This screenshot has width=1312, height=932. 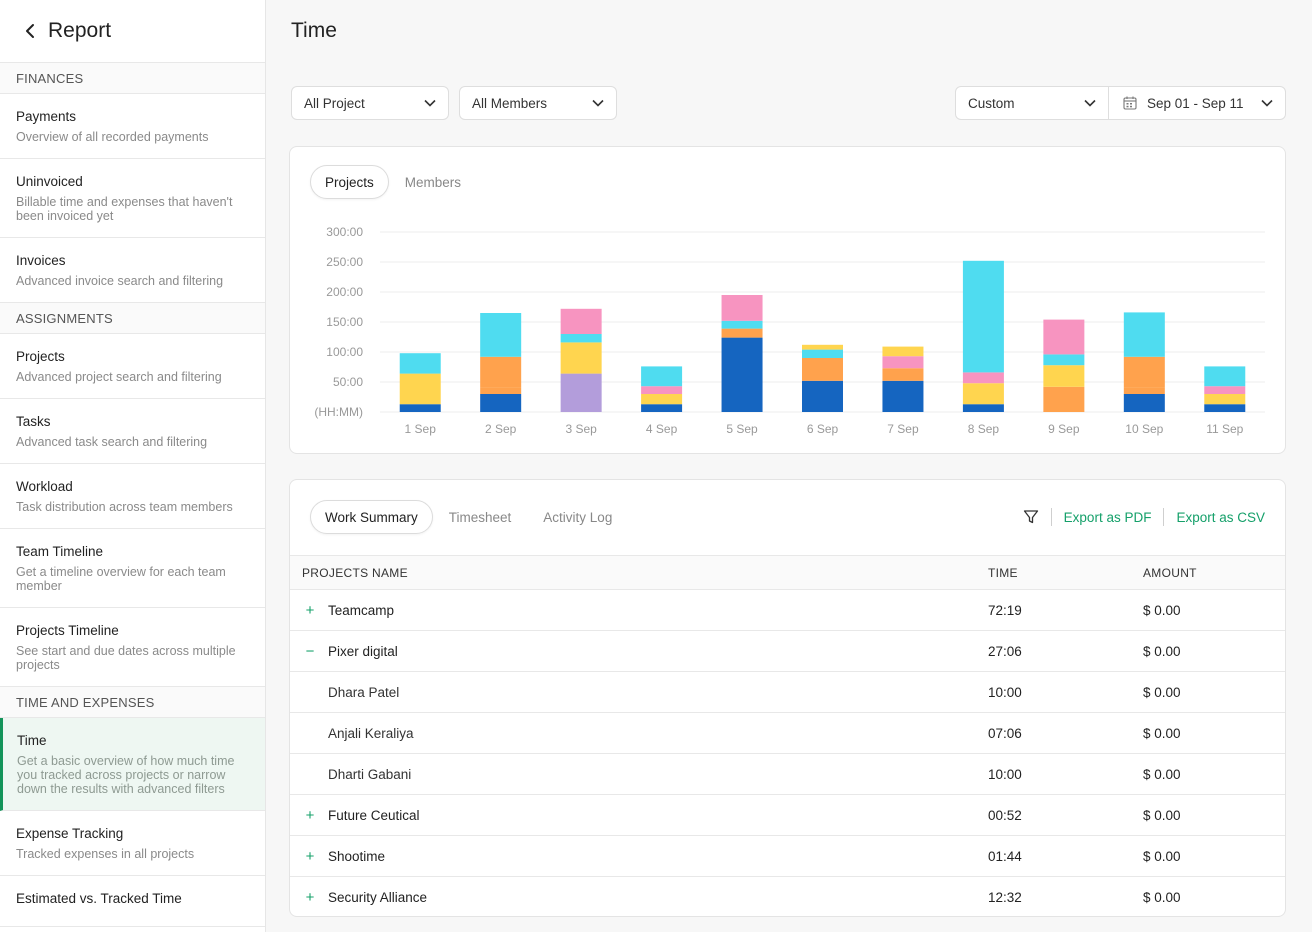 I want to click on row-name: Future Ceutical, so click(x=374, y=815).